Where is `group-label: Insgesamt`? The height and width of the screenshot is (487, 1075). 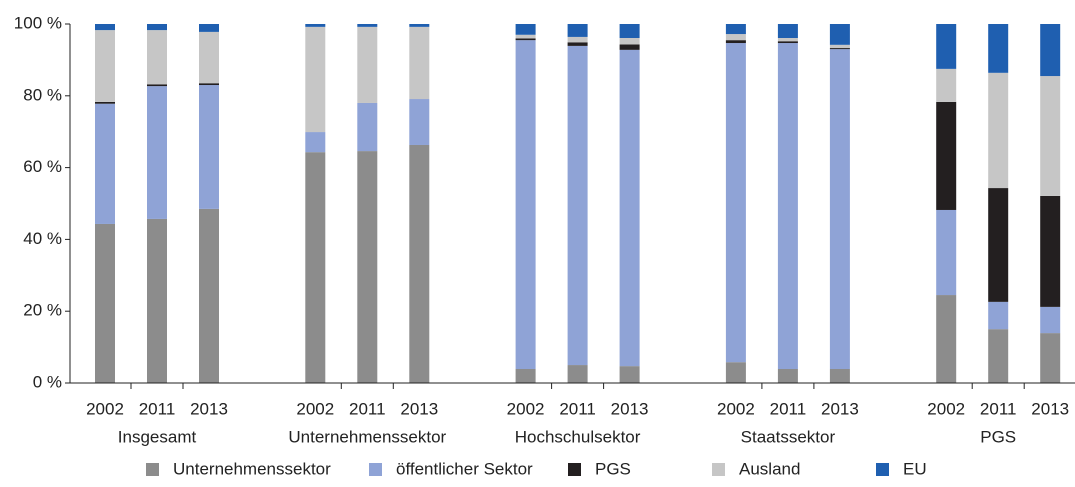
group-label: Insgesamt is located at coordinates (157, 436).